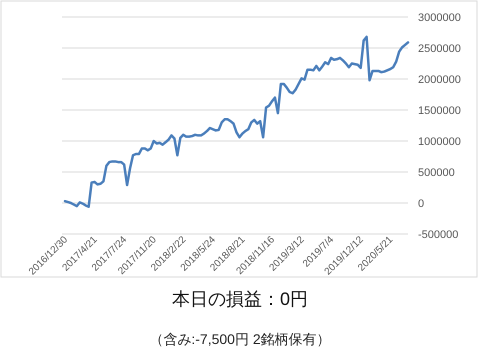 Image resolution: width=480 pixels, height=358 pixels. What do you see at coordinates (439, 18) in the screenshot?
I see `y-tick-label: 3000000` at bounding box center [439, 18].